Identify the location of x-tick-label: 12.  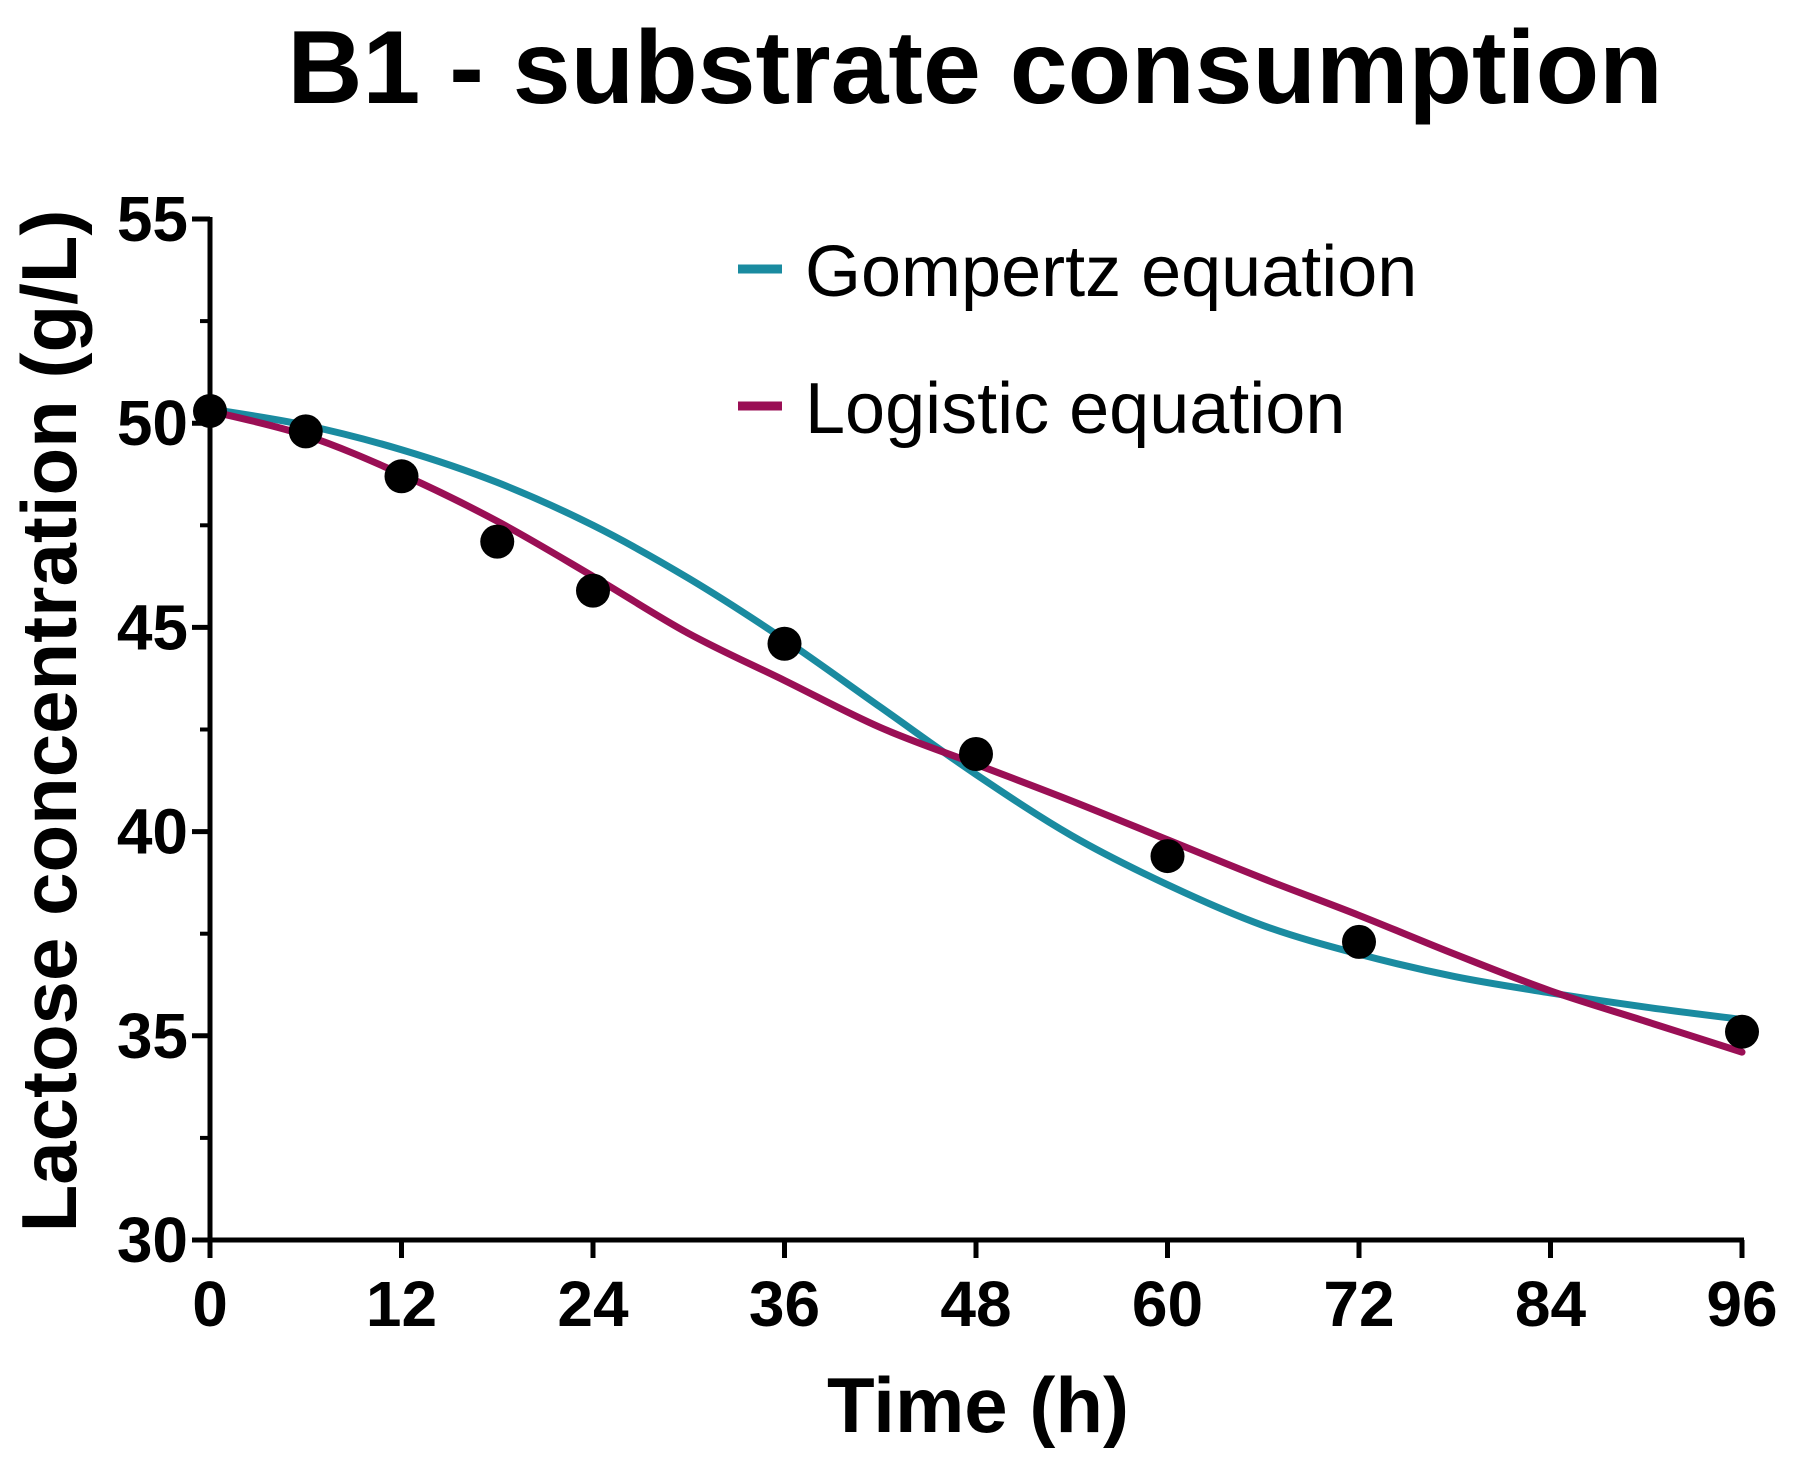
(401, 1304).